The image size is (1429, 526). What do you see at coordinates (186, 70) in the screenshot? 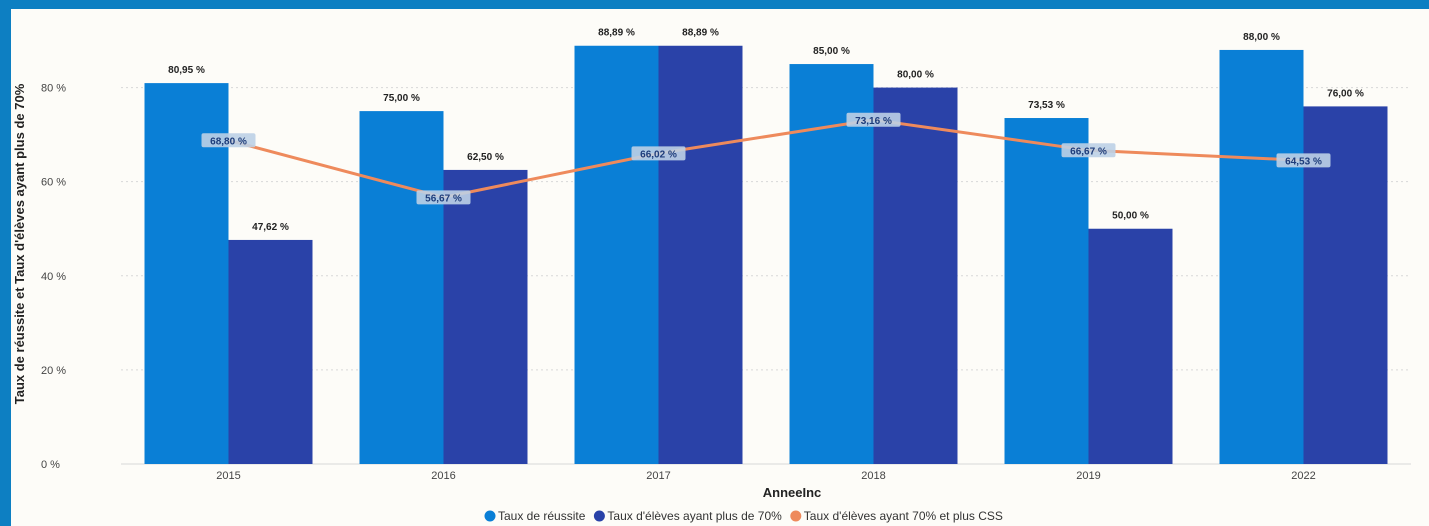
I see `bar-data-label: 80,95 %` at bounding box center [186, 70].